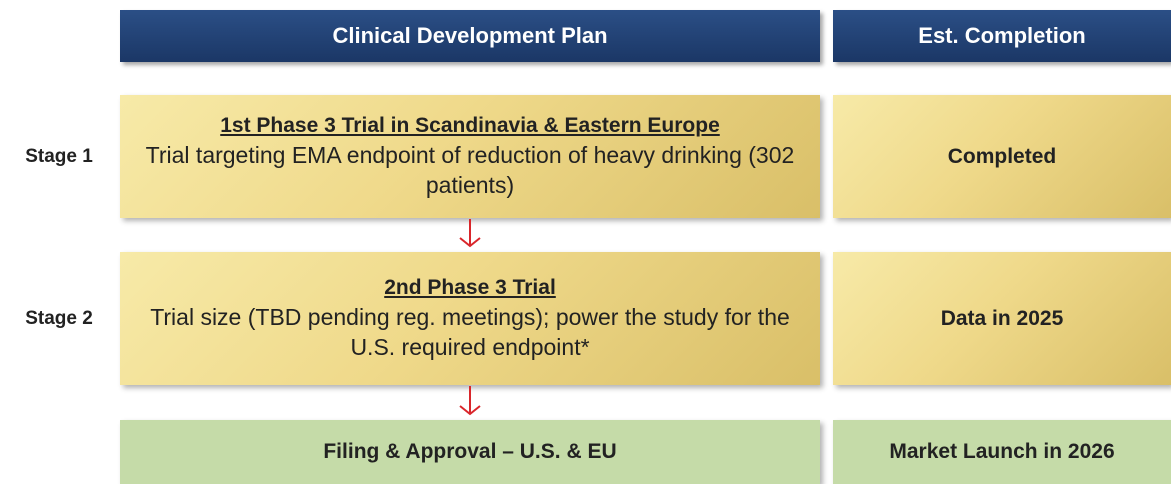 This screenshot has height=484, width=1171. What do you see at coordinates (59, 318) in the screenshot?
I see `stage-label: Stage 2` at bounding box center [59, 318].